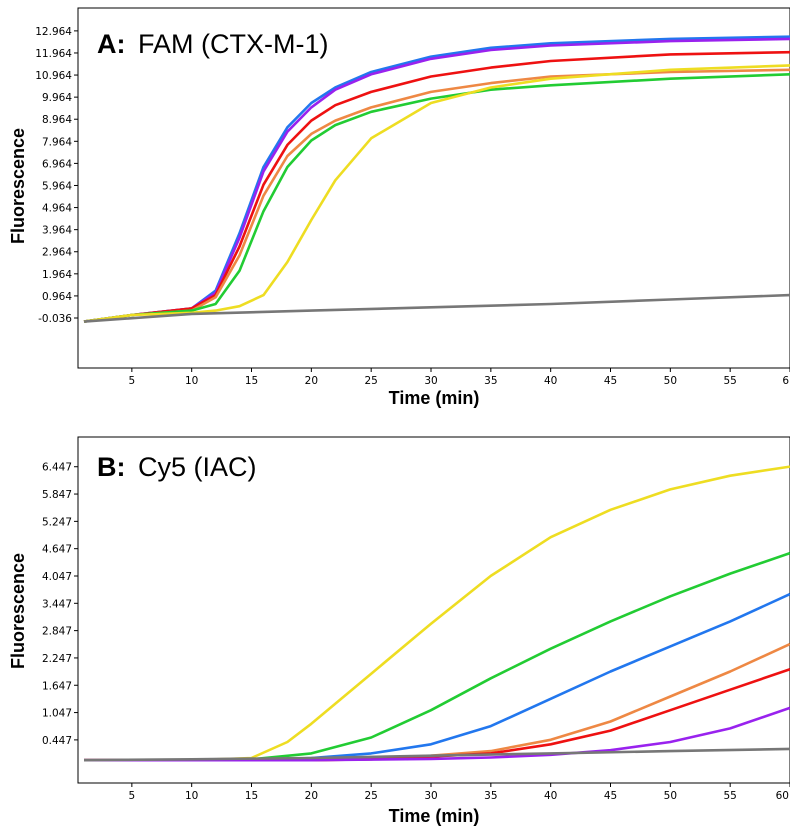 This screenshot has width=790, height=828. Describe the element at coordinates (370, 796) in the screenshot. I see `chart-b-xtick-label: 25` at that location.